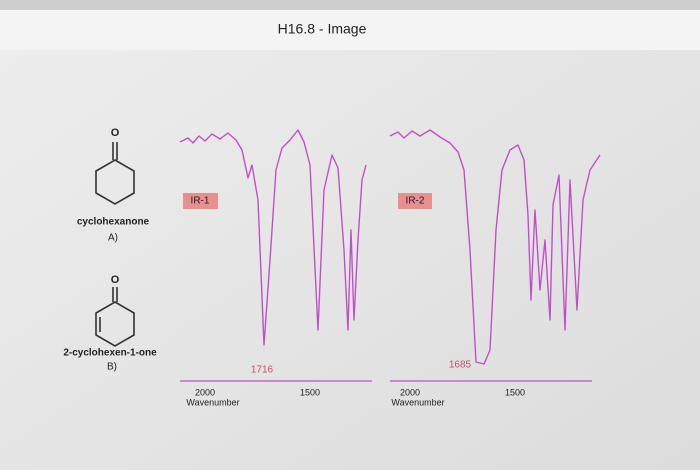 Image resolution: width=700 pixels, height=470 pixels. Describe the element at coordinates (262, 370) in the screenshot. I see `peak-label: 1716` at that location.